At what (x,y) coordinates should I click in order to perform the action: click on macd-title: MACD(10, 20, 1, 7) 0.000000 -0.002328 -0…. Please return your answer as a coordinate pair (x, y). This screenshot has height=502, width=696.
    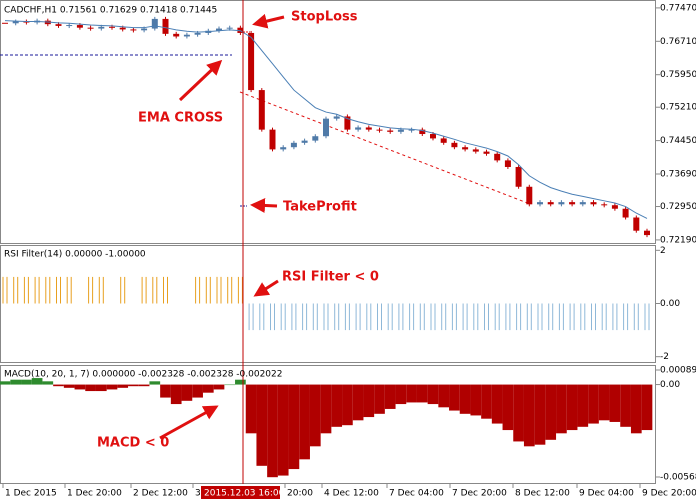
    Looking at the image, I should click on (143, 375).